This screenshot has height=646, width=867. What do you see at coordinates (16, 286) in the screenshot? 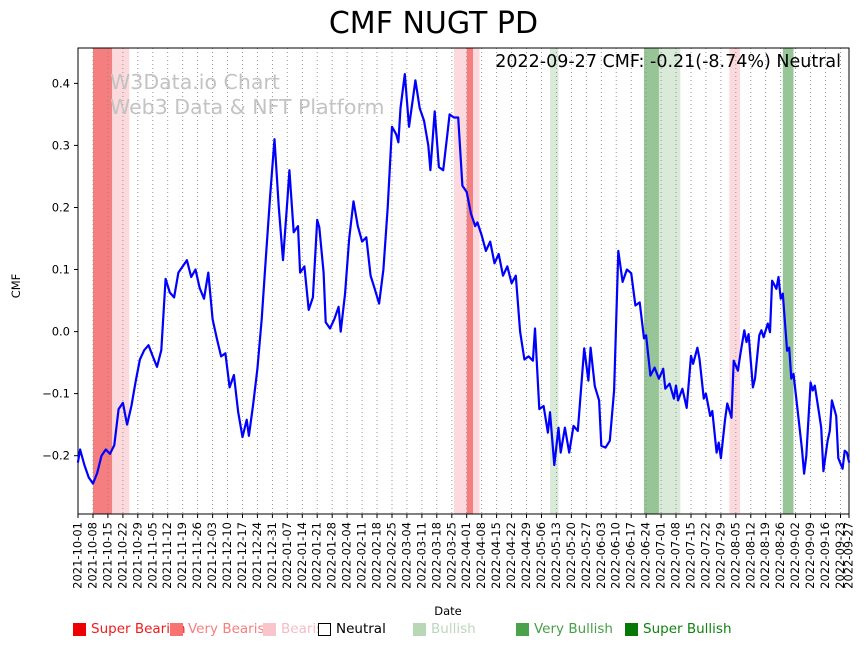
I see `y-axis-label: CMF` at bounding box center [16, 286].